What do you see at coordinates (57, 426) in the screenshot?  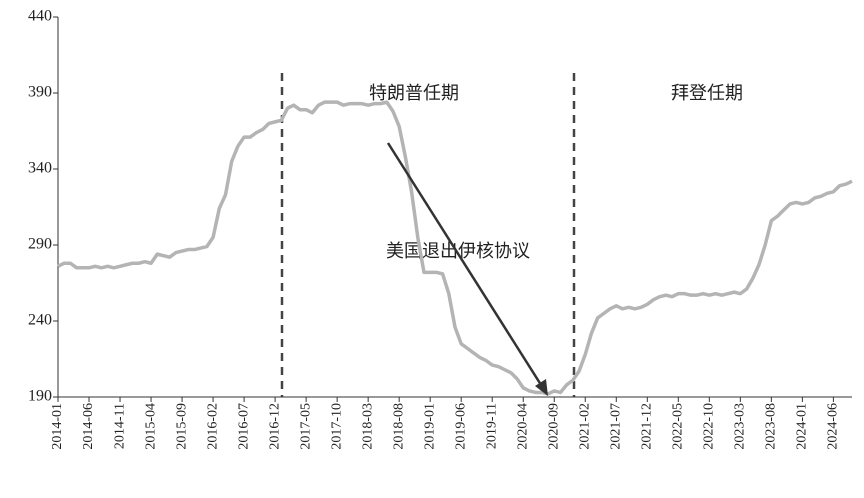 I see `x-tick-label: 2014-01` at bounding box center [57, 426].